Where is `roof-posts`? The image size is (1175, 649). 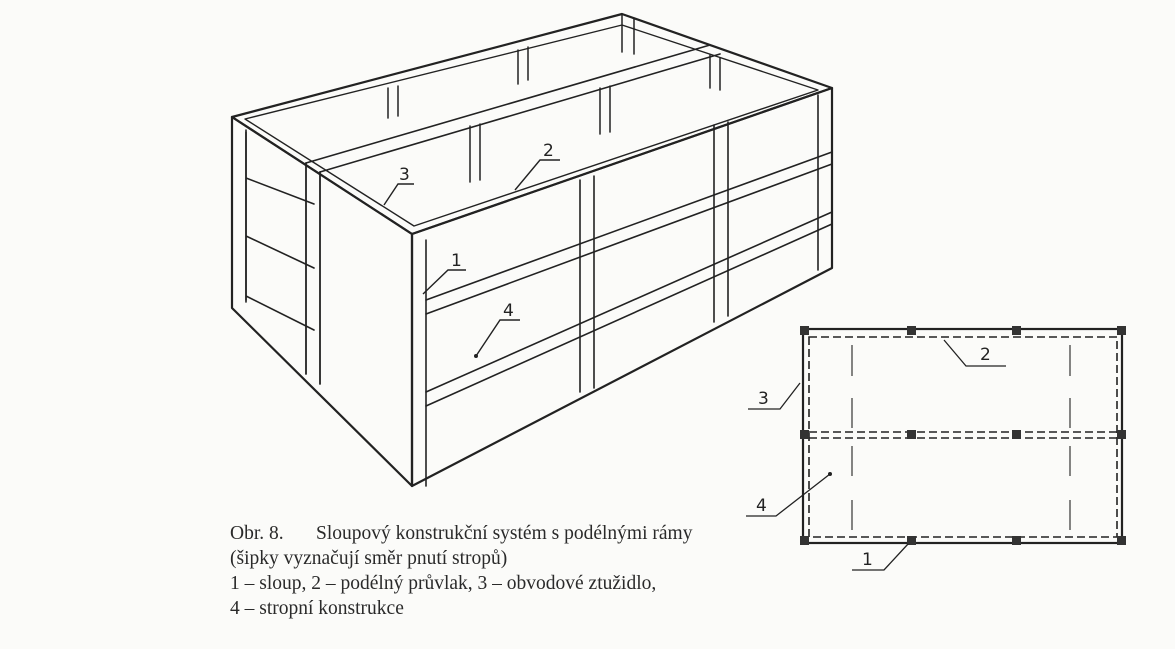
roof-posts is located at coordinates (554, 98).